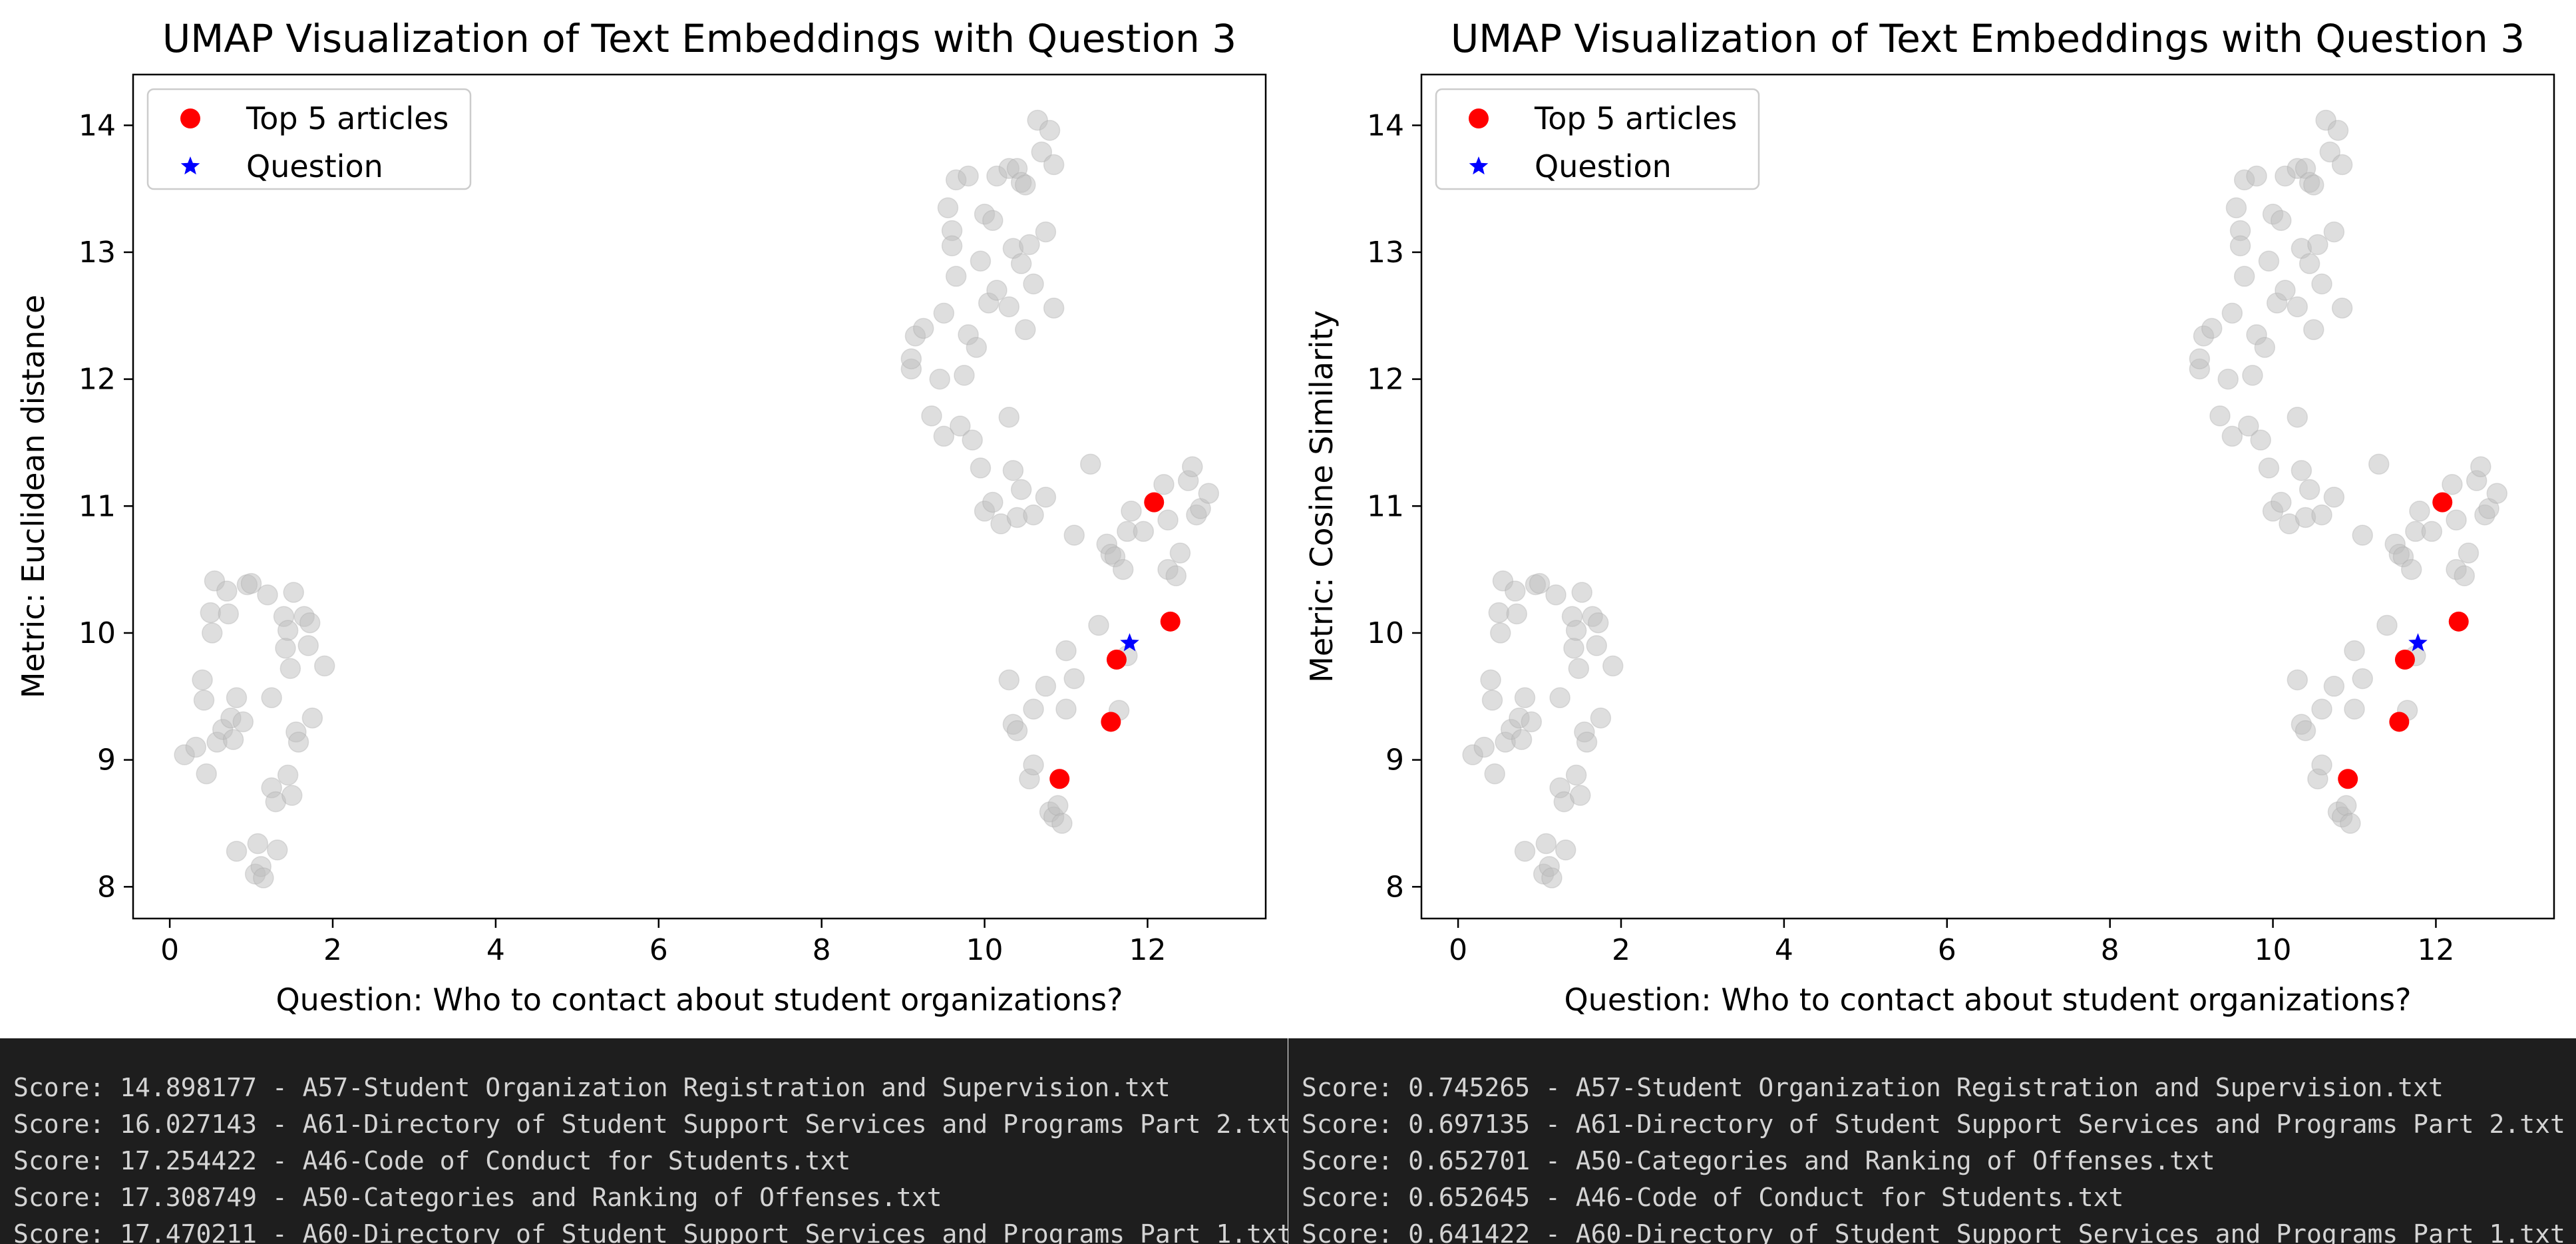 This screenshot has height=1244, width=2576. What do you see at coordinates (2110, 950) in the screenshot?
I see `x-tick-label: 8` at bounding box center [2110, 950].